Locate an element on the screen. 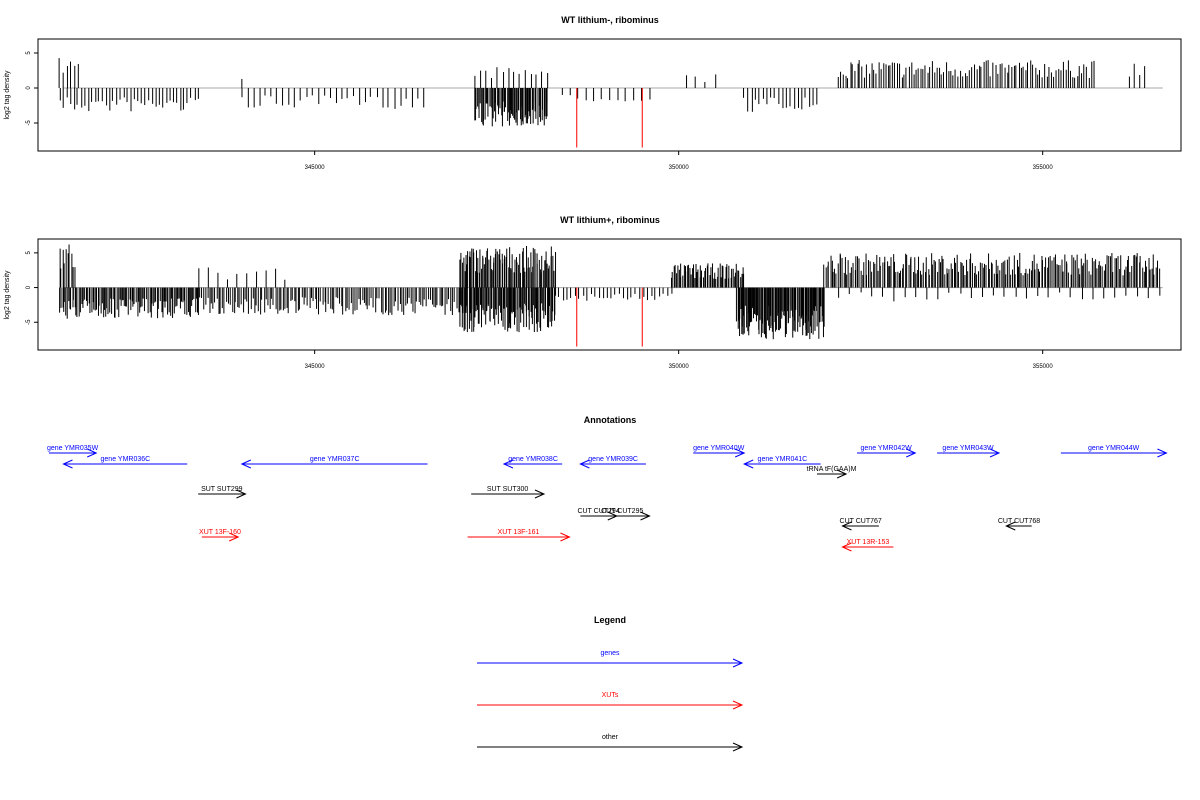  annotation-feature: CUT CUT768 is located at coordinates (1019, 524).